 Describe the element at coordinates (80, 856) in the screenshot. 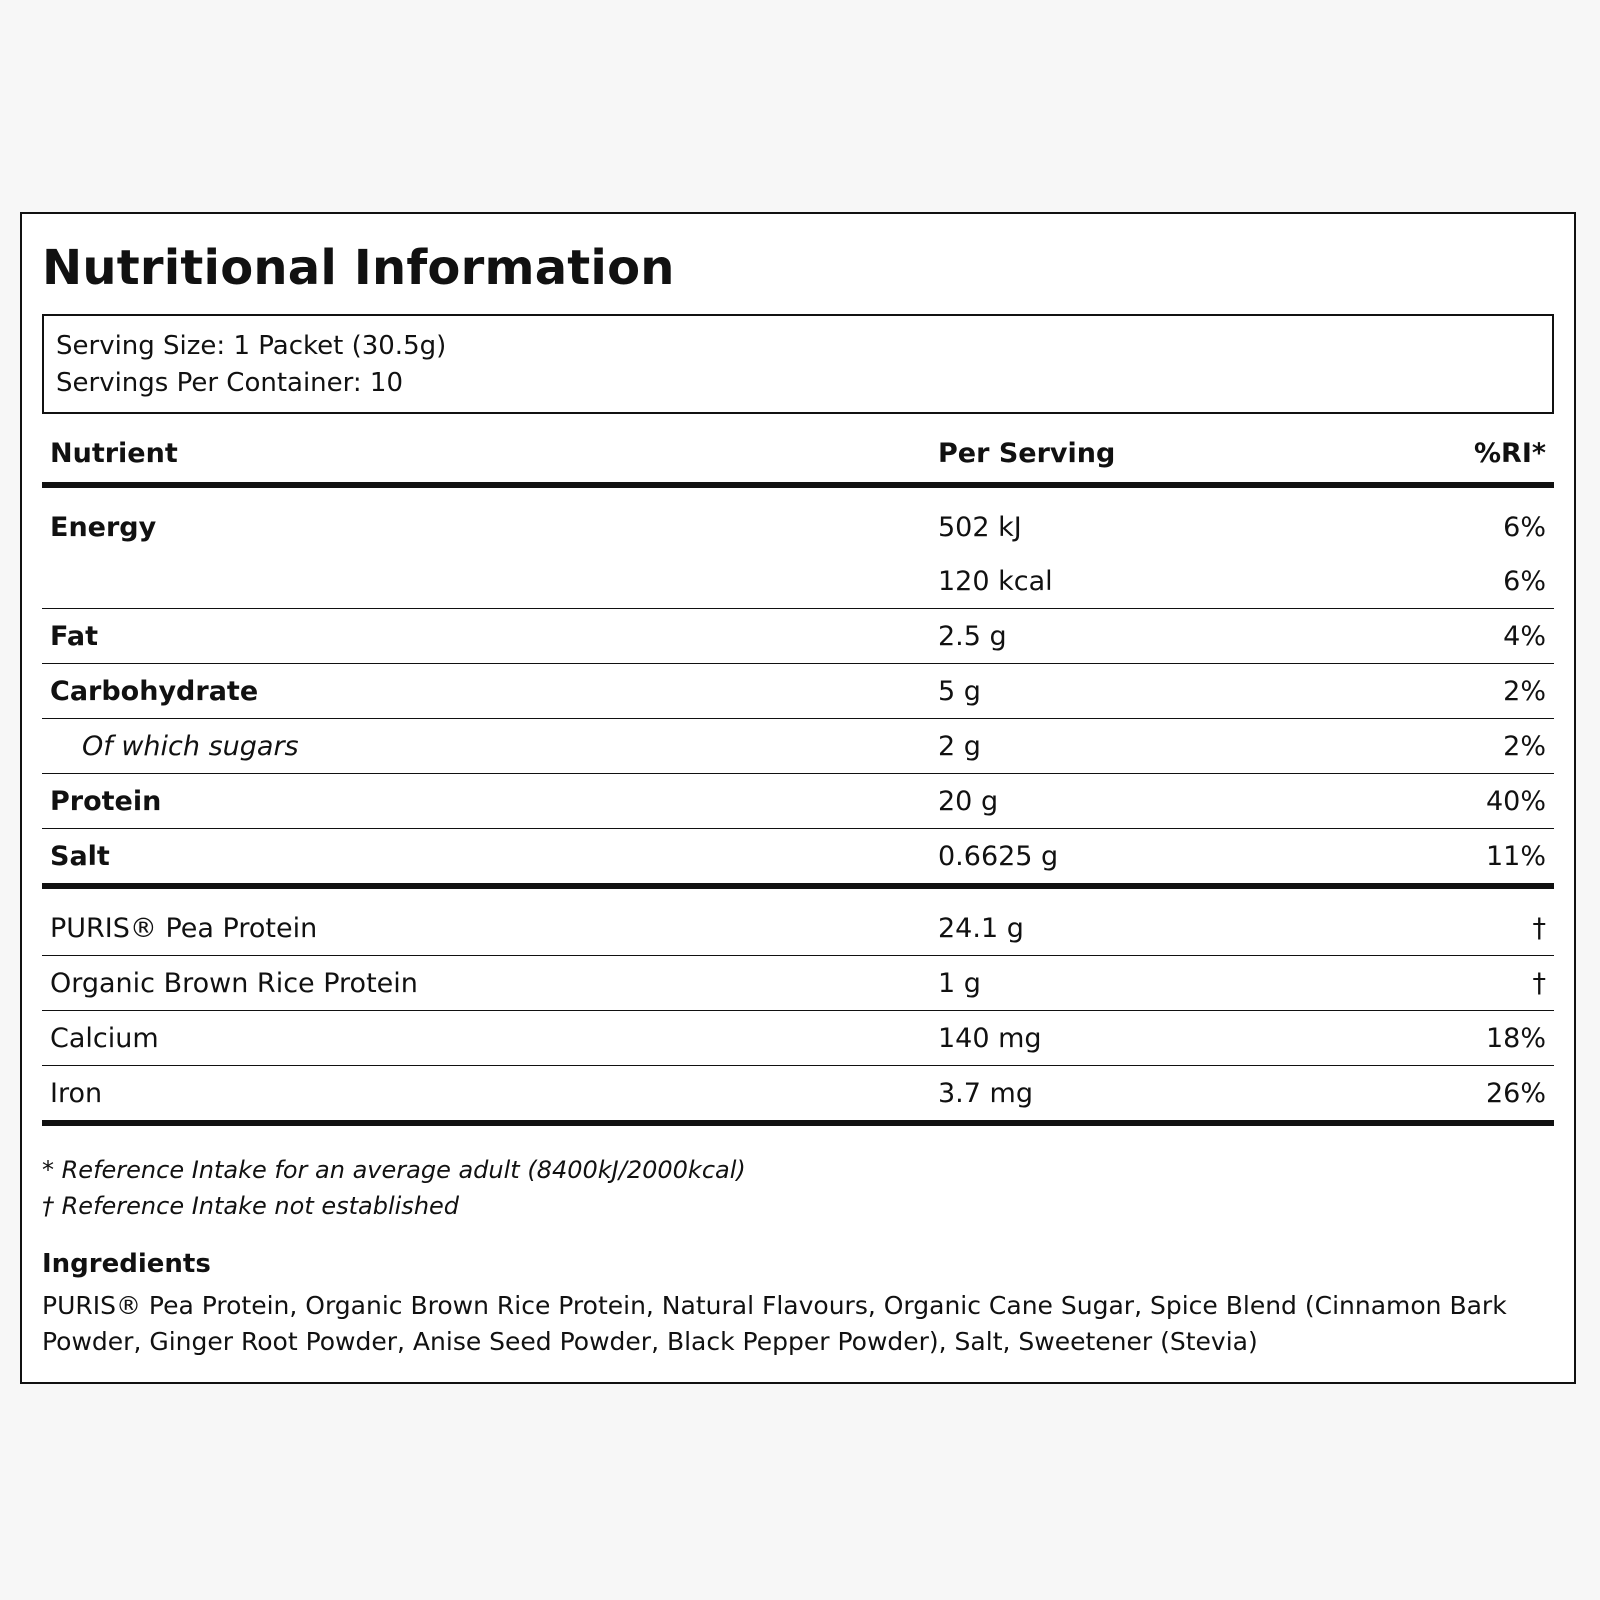

I see `nutrient-name: Salt` at that location.